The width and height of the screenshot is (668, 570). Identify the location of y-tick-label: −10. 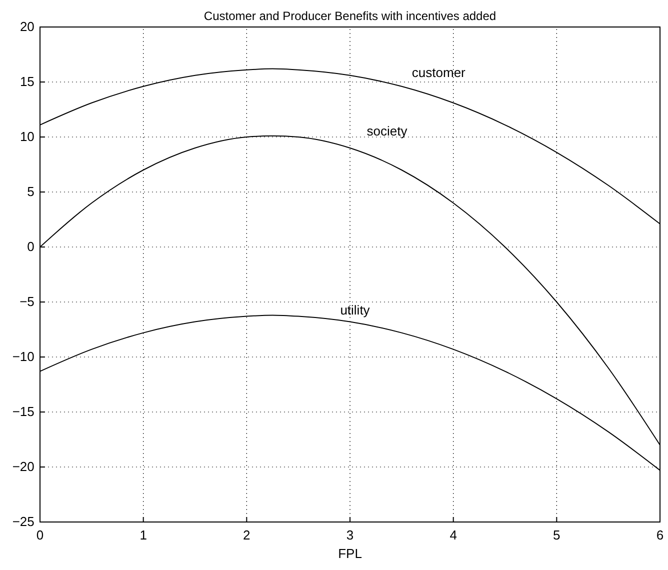
(23, 356).